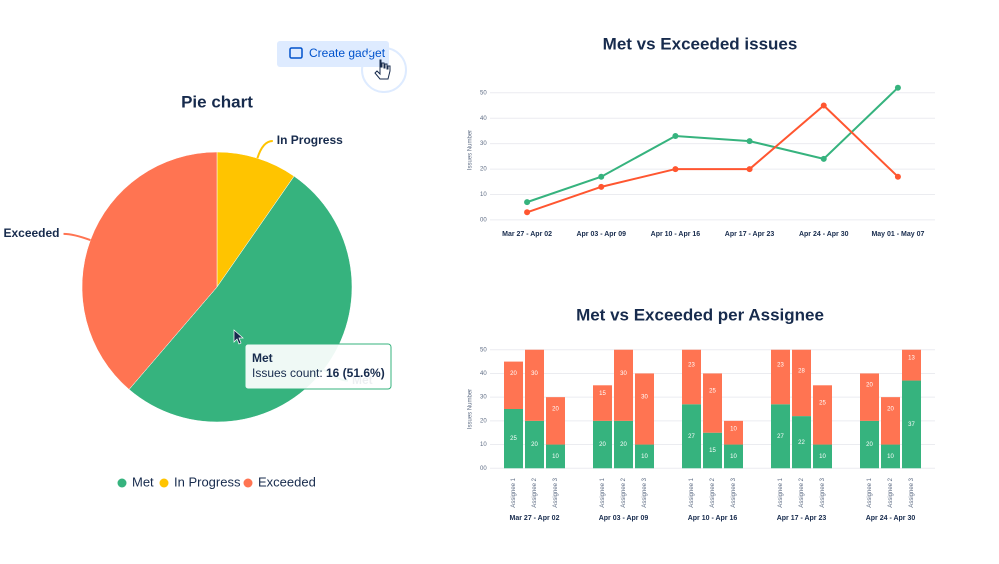 The width and height of the screenshot is (999, 564). What do you see at coordinates (897, 234) in the screenshot?
I see `x-tick-label: May 01 - May 07` at bounding box center [897, 234].